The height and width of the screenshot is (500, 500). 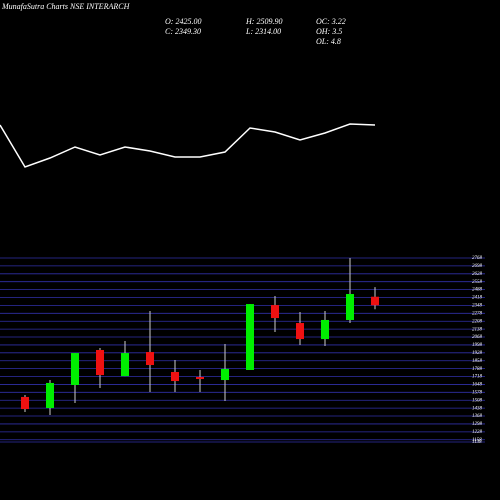 I want to click on y-tick-label: 1858, so click(x=477, y=361).